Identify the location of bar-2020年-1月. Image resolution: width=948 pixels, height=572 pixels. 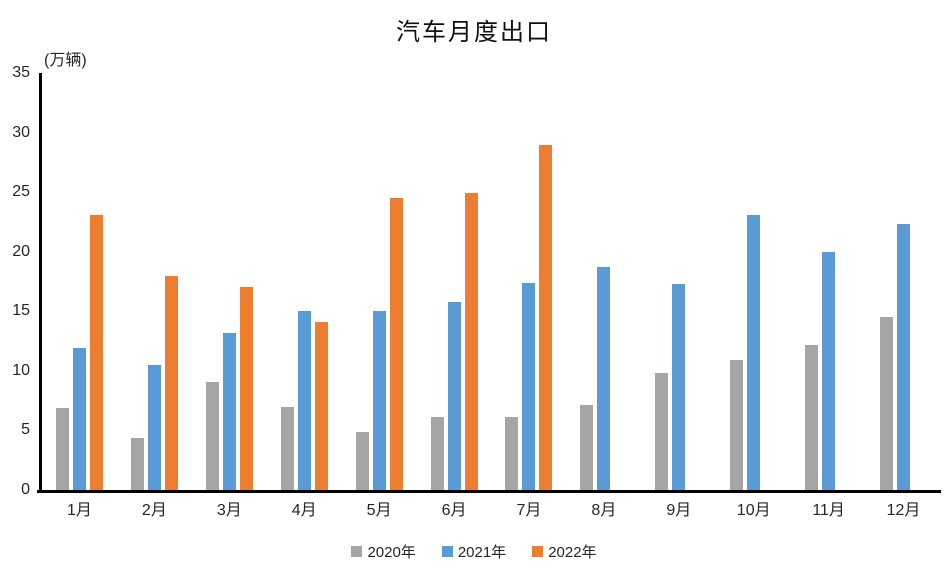
(62, 448).